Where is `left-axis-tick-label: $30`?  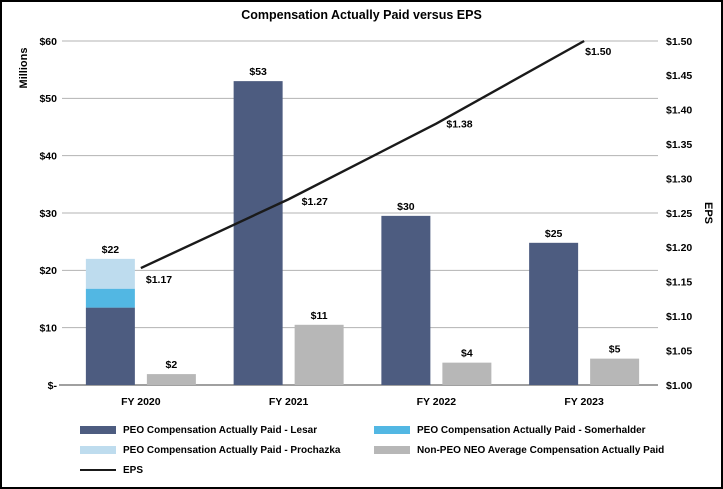 left-axis-tick-label: $30 is located at coordinates (48, 214).